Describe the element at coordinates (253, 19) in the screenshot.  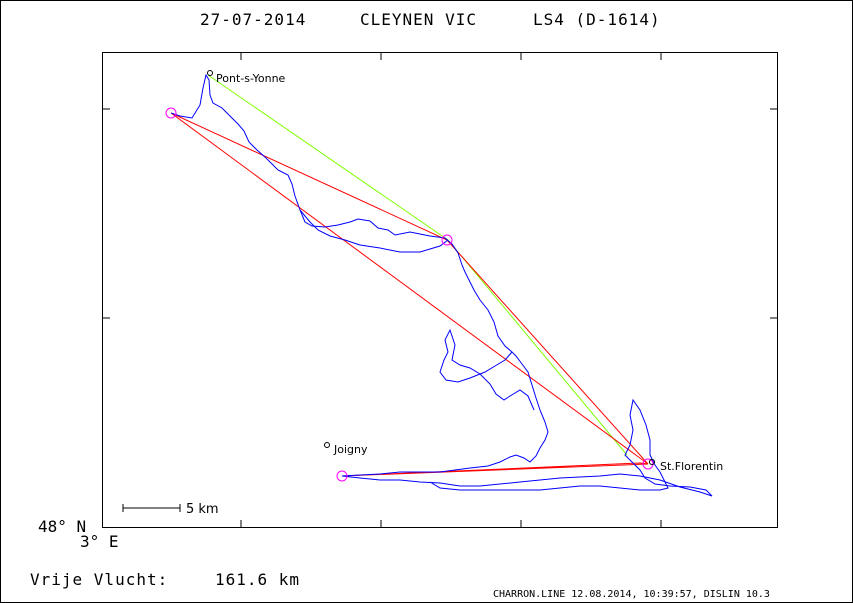
I see `flight-date: 27-07-2014` at that location.